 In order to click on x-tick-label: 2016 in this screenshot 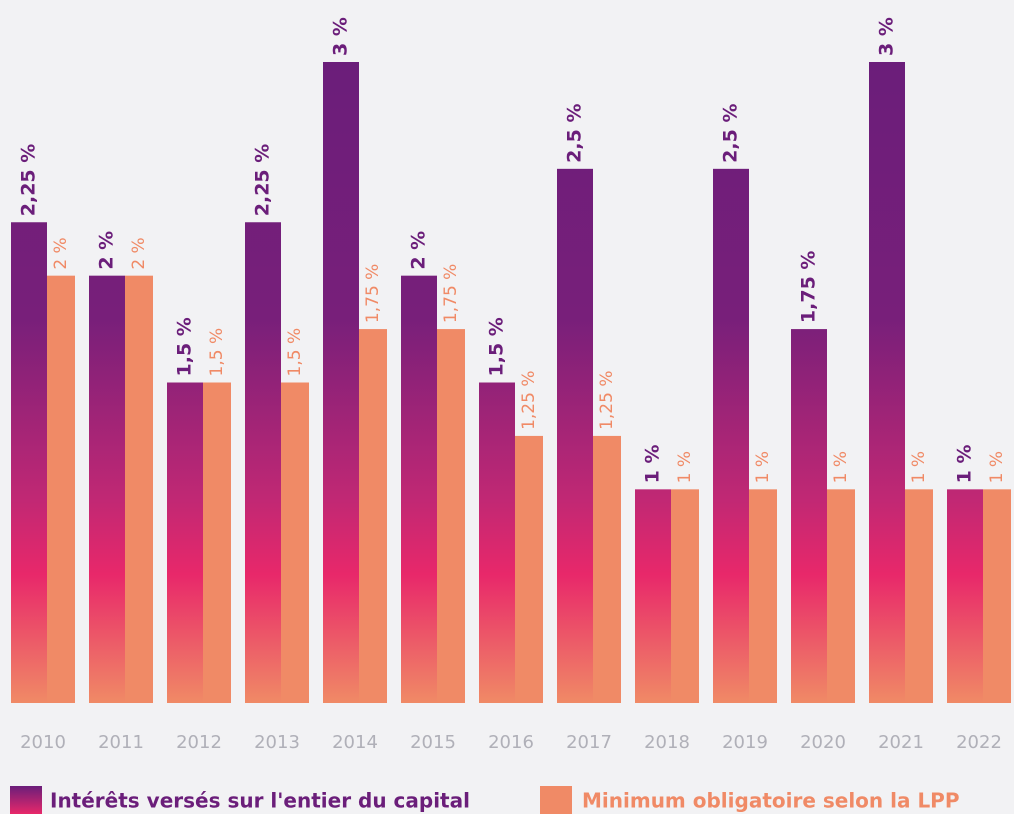, I will do `click(511, 742)`.